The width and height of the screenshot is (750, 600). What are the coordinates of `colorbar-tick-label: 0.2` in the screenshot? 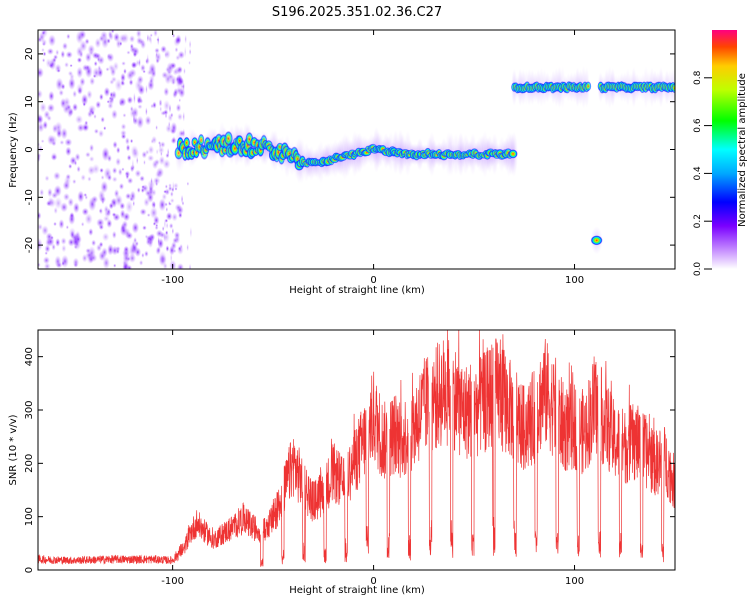 It's located at (698, 221).